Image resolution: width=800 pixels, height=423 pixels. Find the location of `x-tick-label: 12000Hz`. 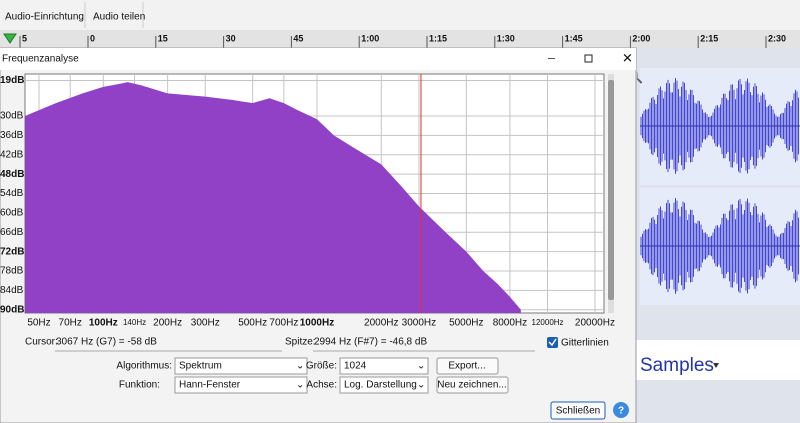

x-tick-label: 12000Hz is located at coordinates (548, 322).